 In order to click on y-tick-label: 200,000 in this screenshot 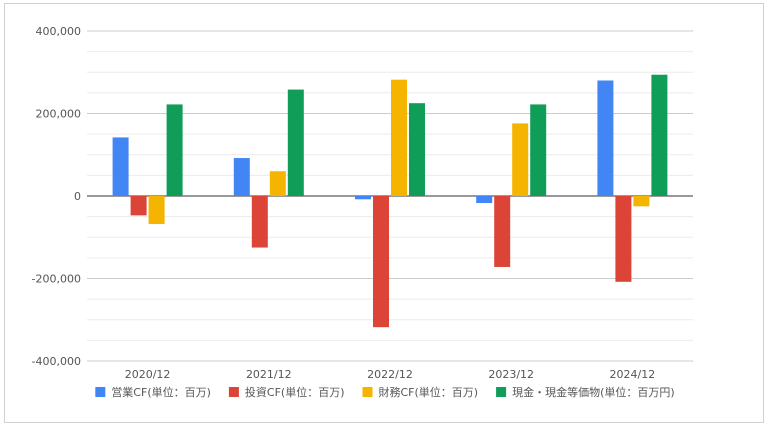, I will do `click(59, 114)`.